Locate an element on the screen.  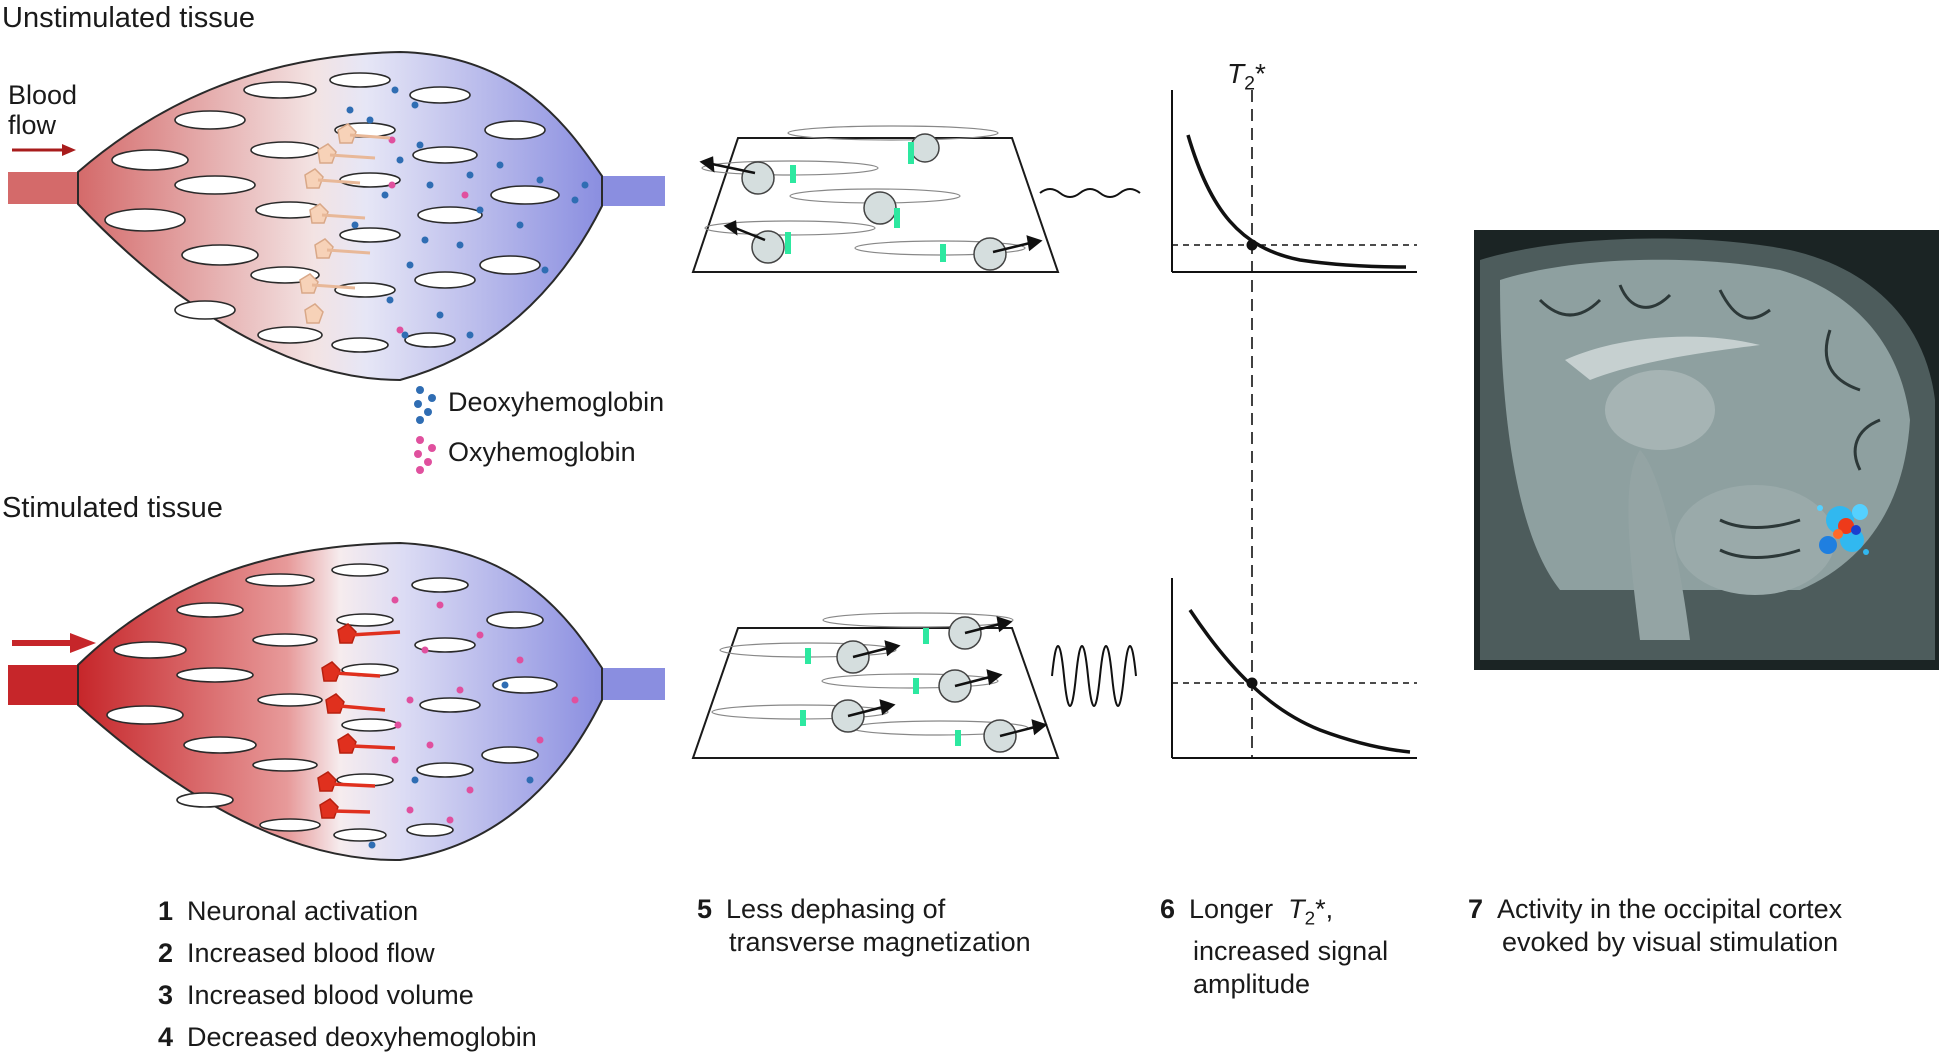
decay-graph-unstimulated is located at coordinates (1294, 181).